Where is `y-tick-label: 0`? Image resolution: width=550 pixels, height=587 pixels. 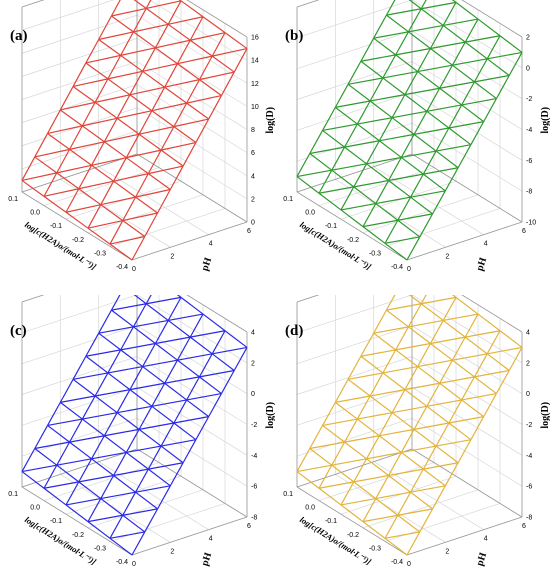 y-tick-label: 0 is located at coordinates (134, 269).